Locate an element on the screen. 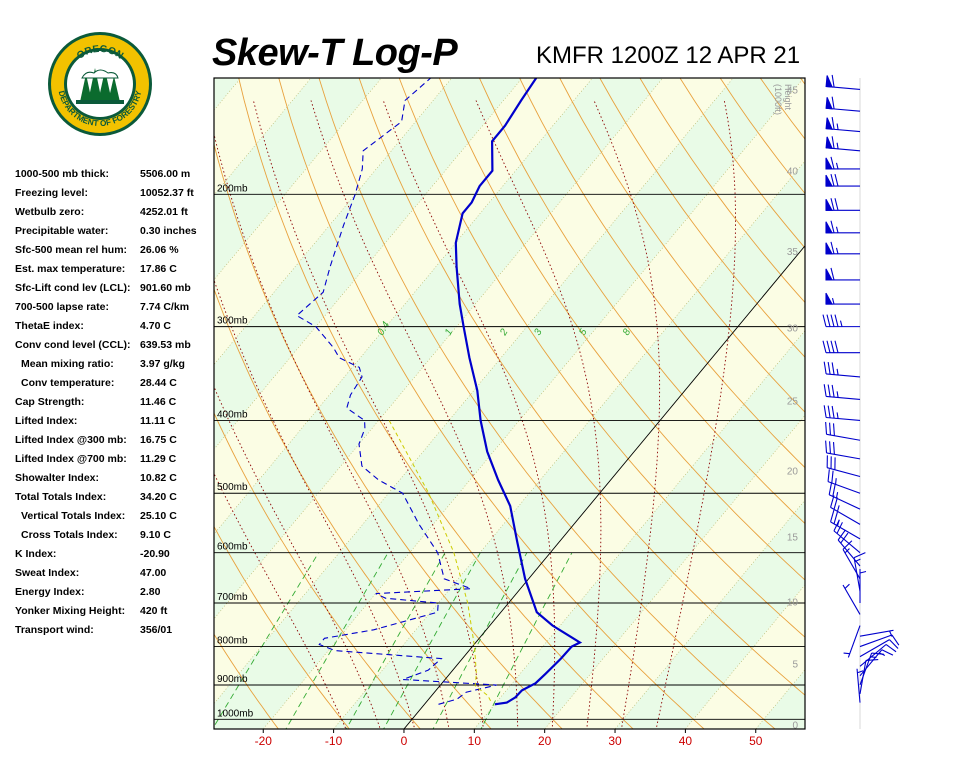 The width and height of the screenshot is (960, 768). index-label: Sfc-500 mean rel hum: is located at coordinates (71, 250).